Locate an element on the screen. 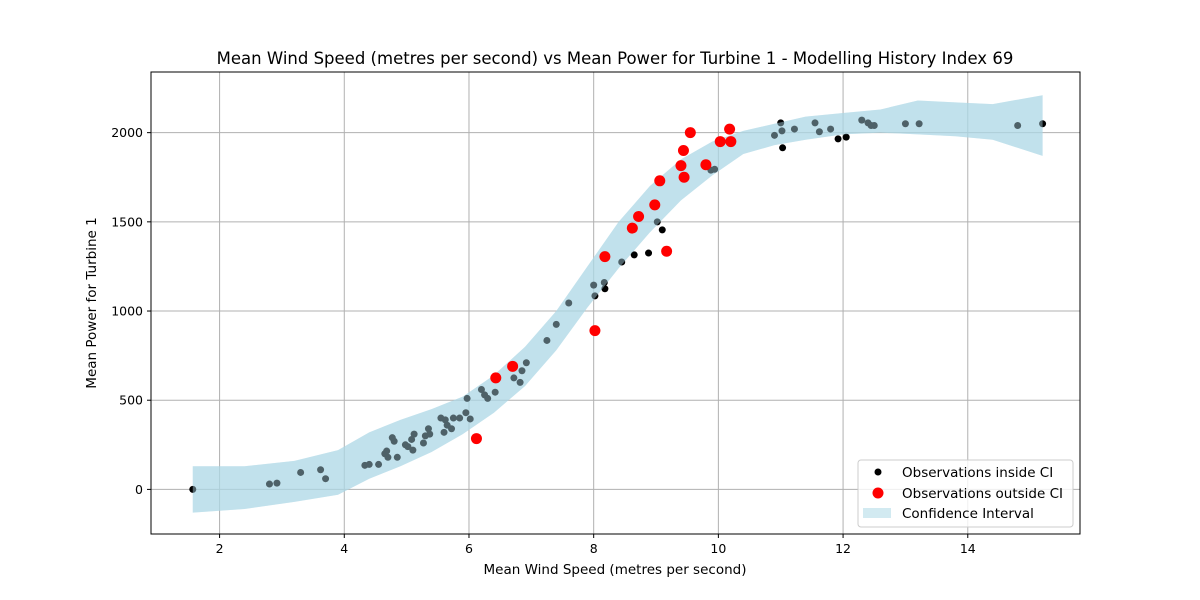 The height and width of the screenshot is (600, 1200). legend-ci-swatch is located at coordinates (877, 513).